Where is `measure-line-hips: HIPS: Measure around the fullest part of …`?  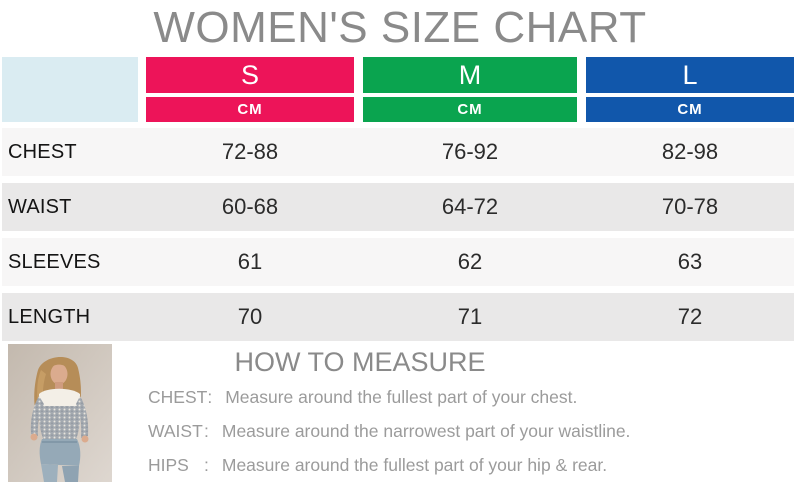 measure-line-hips: HIPS: Measure around the fullest part of … is located at coordinates (377, 465).